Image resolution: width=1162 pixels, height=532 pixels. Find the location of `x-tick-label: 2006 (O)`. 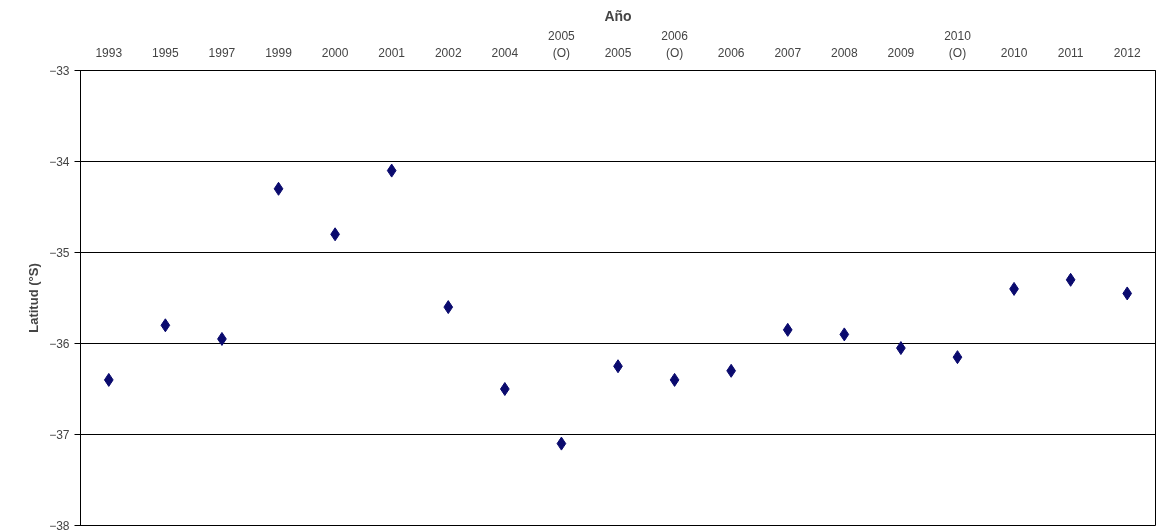

x-tick-label: 2006 (O) is located at coordinates (675, 44).